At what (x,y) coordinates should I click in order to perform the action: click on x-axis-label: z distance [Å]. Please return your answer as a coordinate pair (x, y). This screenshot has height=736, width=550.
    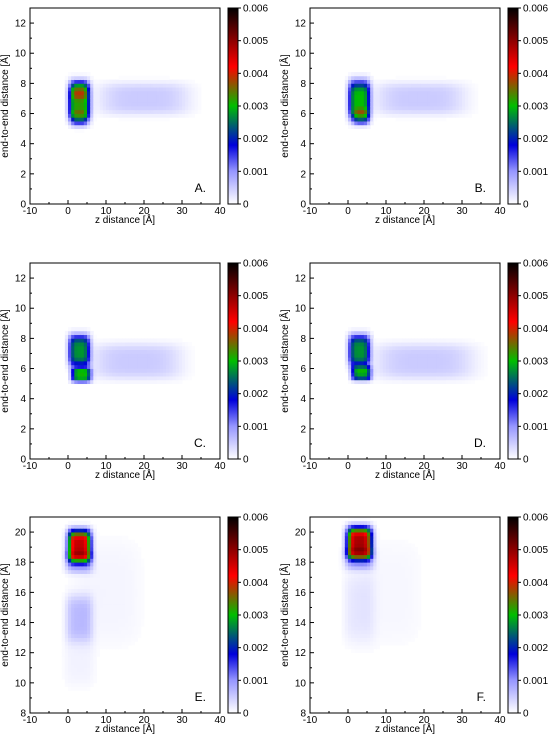
    Looking at the image, I should click on (125, 474).